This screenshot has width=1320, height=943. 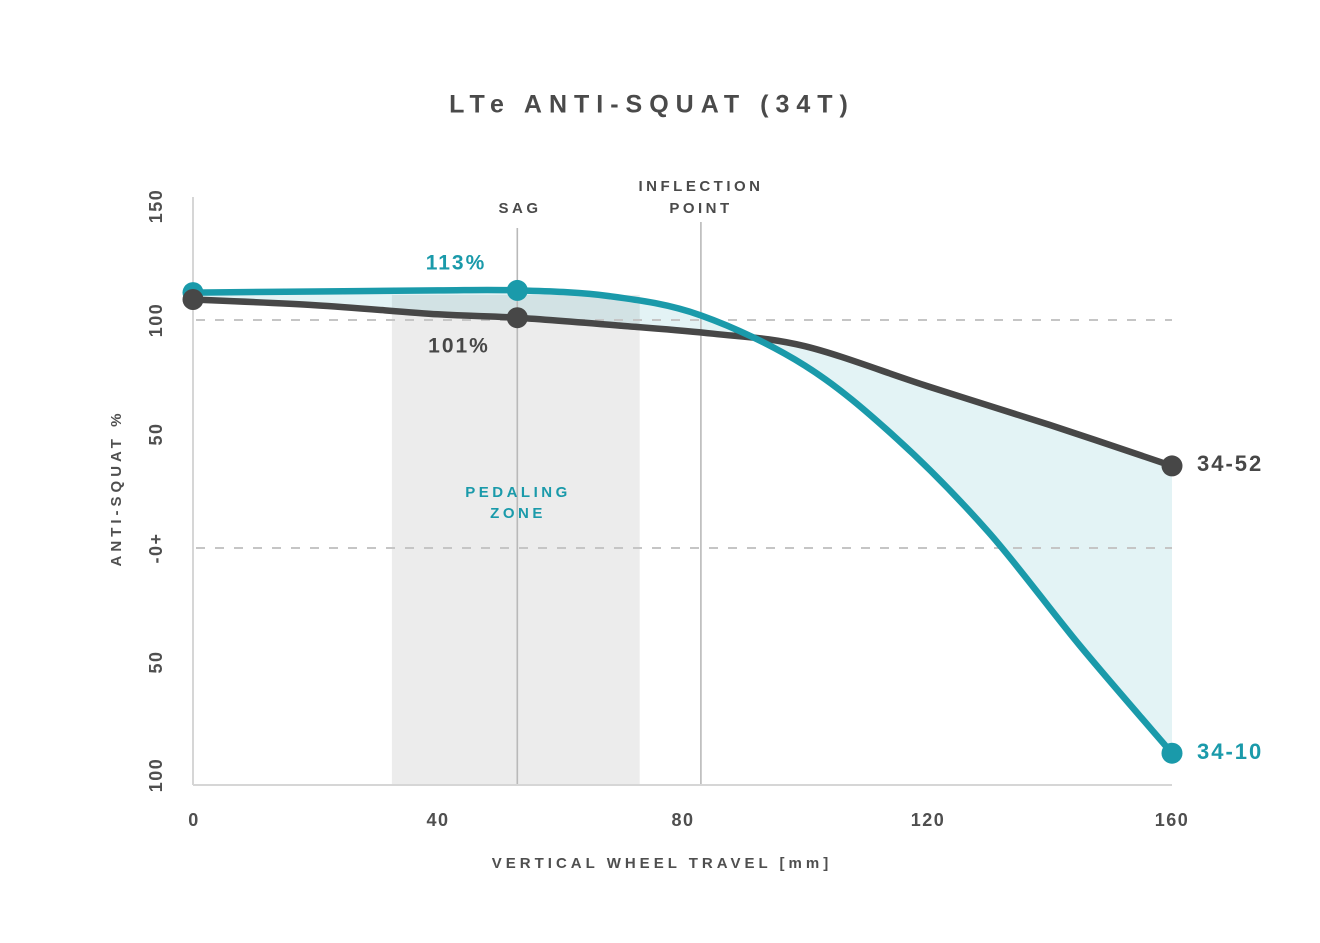 What do you see at coordinates (1172, 820) in the screenshot?
I see `x-tick-160: 160` at bounding box center [1172, 820].